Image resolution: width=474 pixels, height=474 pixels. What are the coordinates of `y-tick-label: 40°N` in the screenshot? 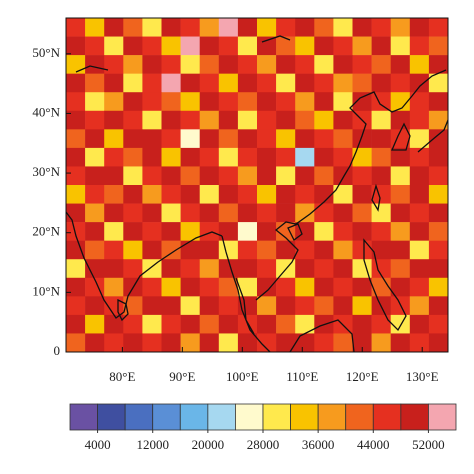 It's located at (46, 111).